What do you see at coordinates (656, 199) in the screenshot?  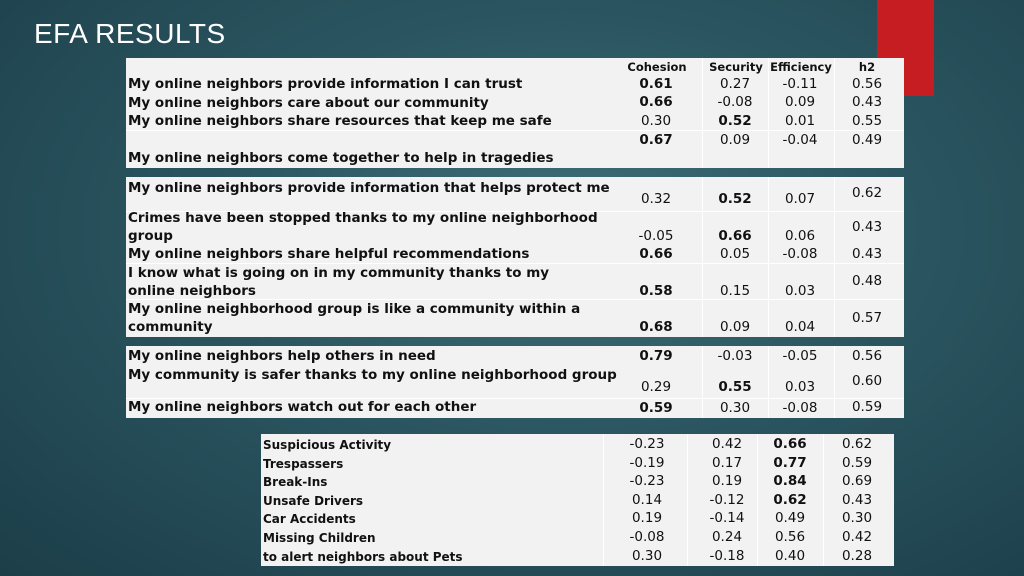 I see `value-cell: 0.32` at bounding box center [656, 199].